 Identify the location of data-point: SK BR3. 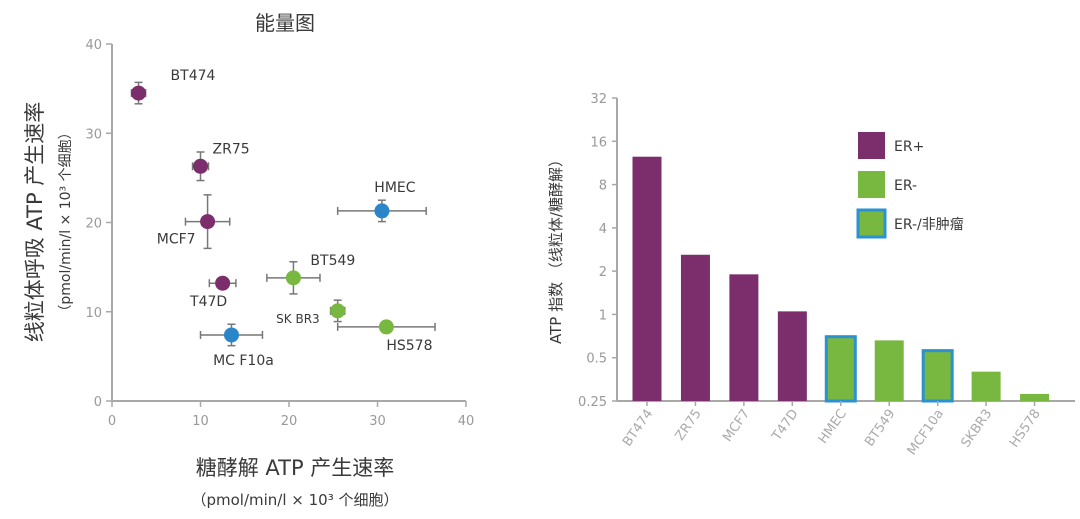
(311, 312).